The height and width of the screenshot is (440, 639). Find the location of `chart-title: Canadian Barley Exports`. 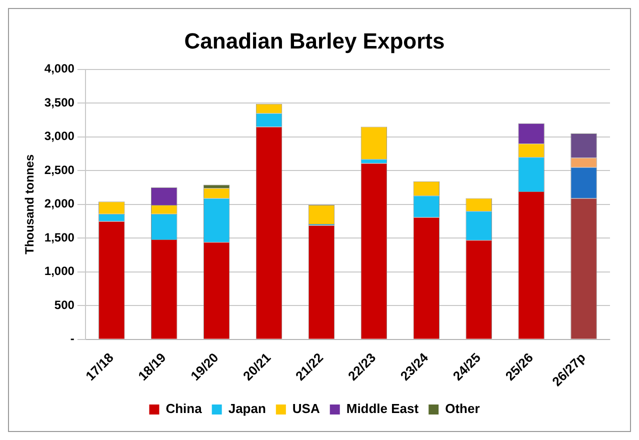

chart-title: Canadian Barley Exports is located at coordinates (314, 41).